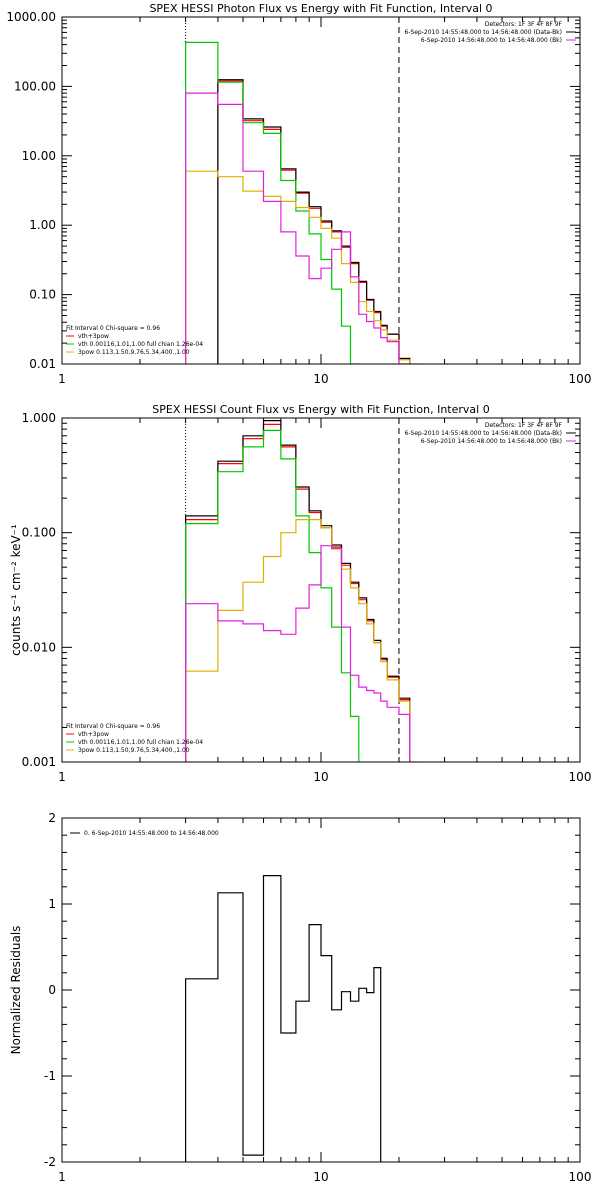  Describe the element at coordinates (16, 590) in the screenshot. I see `y-axis-label: counts s⁻¹ cm⁻² keV⁻¹` at that location.